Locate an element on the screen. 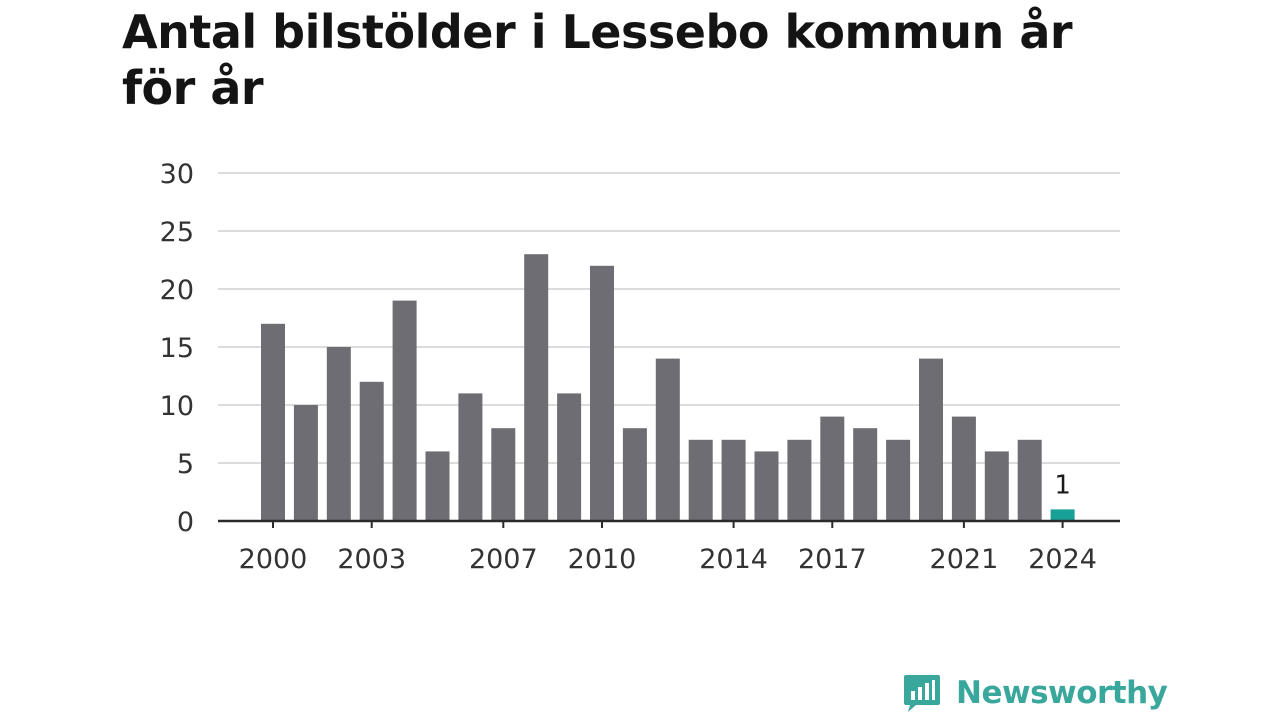 This screenshot has height=720, width=1280. bar-2015 is located at coordinates (766, 486).